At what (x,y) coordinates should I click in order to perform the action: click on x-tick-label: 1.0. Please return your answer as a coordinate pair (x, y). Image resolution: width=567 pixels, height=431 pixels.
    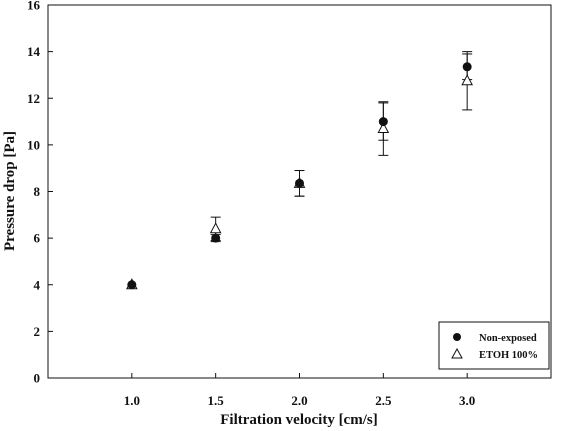
    Looking at the image, I should click on (132, 400).